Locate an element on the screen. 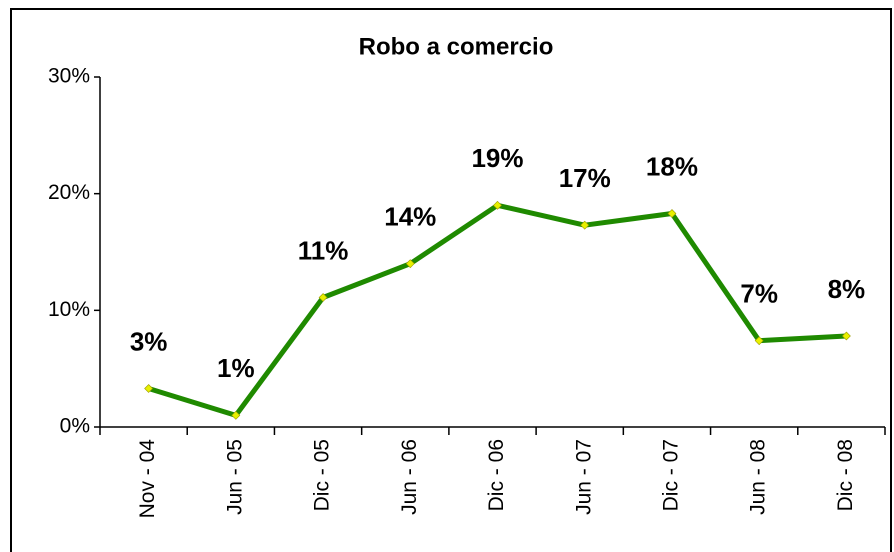  data-label: 1% is located at coordinates (236, 368).